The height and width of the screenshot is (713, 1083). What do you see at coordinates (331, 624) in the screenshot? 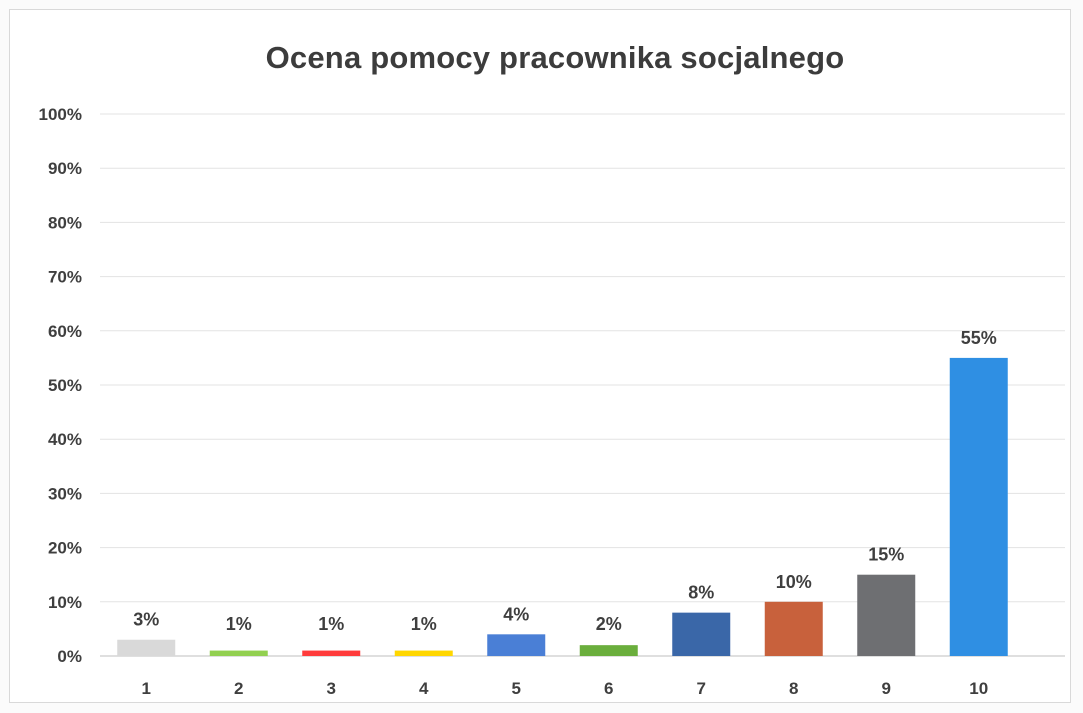
I see `data-label-3: 1%` at bounding box center [331, 624].